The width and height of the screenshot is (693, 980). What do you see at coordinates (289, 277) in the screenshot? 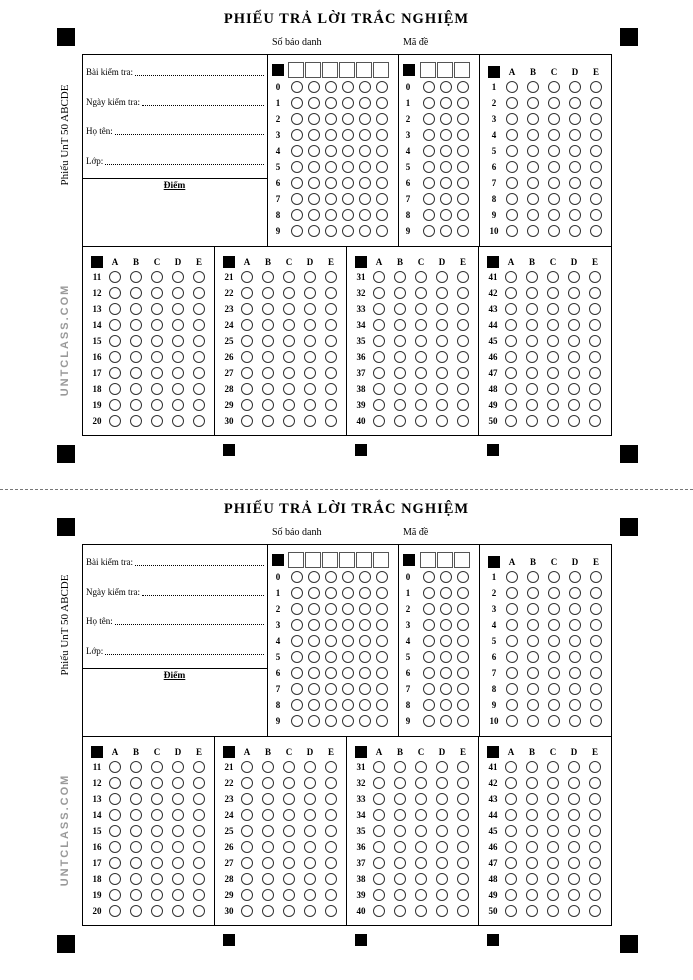
I see `answer-bubble-21-c` at bounding box center [289, 277].